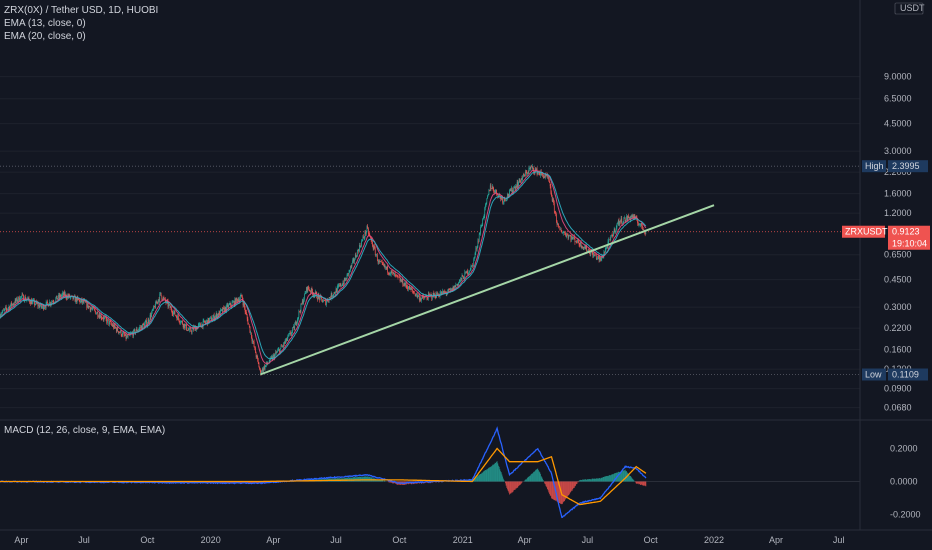 The height and width of the screenshot is (550, 932). I want to click on macd-legend: MACD (12, 26, close, 9, EMA, EMA), so click(85, 430).